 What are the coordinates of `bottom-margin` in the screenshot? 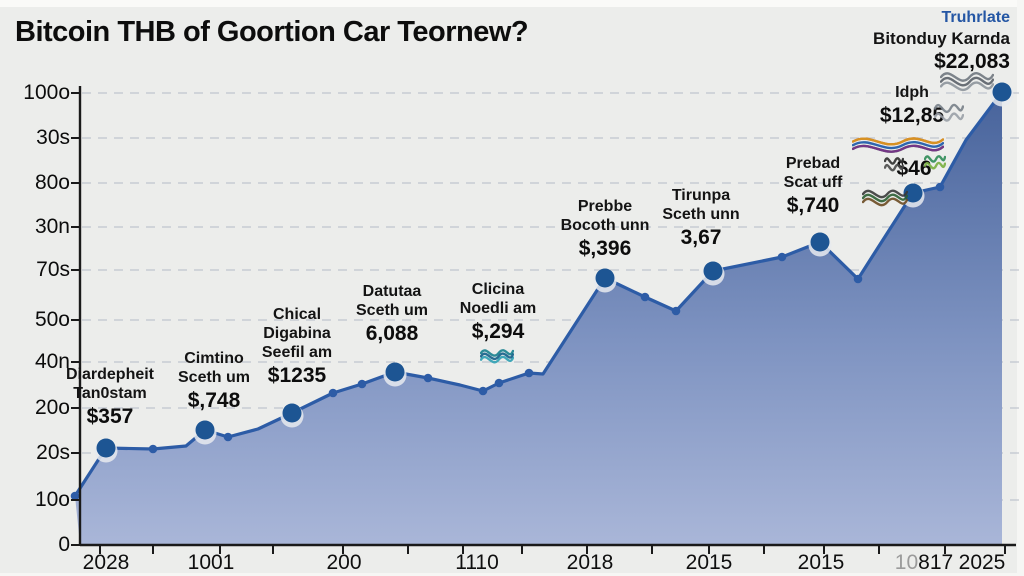 It's located at (512, 574).